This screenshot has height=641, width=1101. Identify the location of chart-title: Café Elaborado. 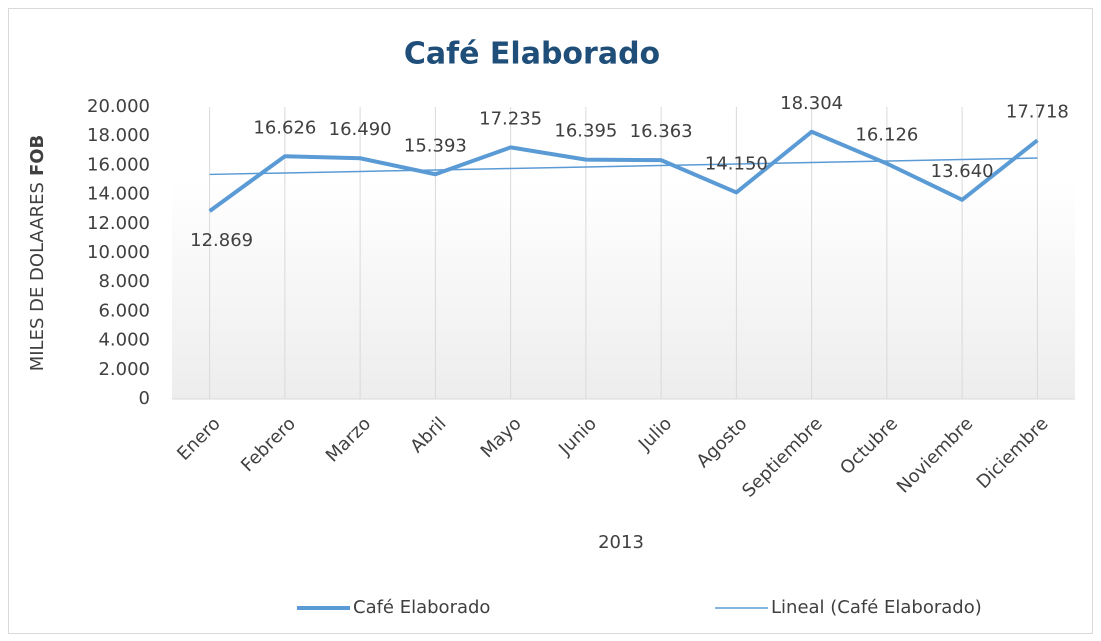
(532, 54).